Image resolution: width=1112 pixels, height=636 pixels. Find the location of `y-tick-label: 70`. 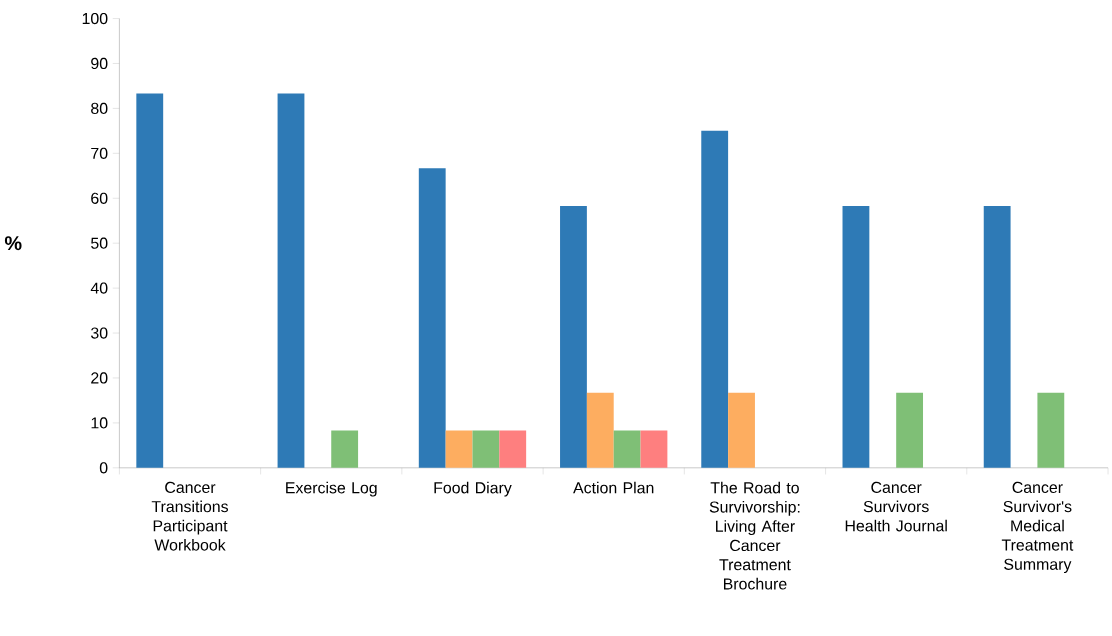

y-tick-label: 70 is located at coordinates (99, 153).